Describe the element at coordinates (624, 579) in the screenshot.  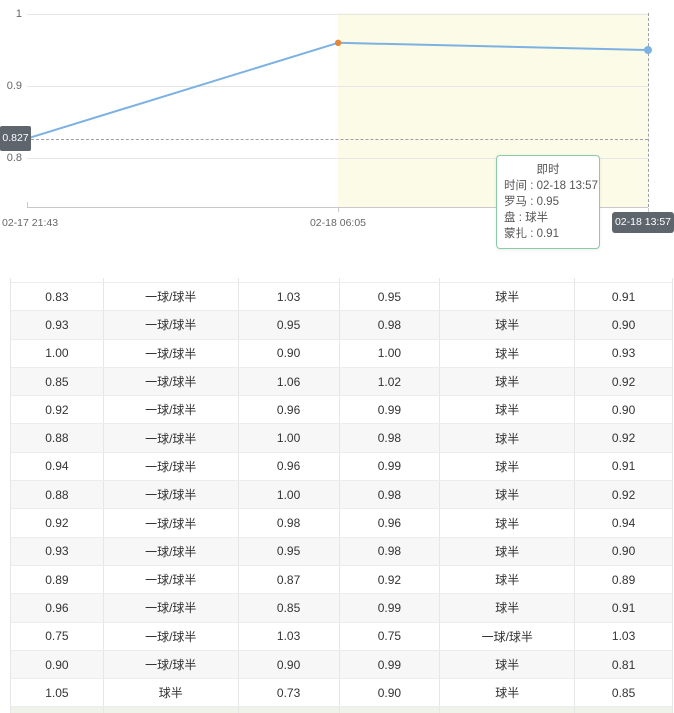
I see `table-cell: 0.89` at that location.